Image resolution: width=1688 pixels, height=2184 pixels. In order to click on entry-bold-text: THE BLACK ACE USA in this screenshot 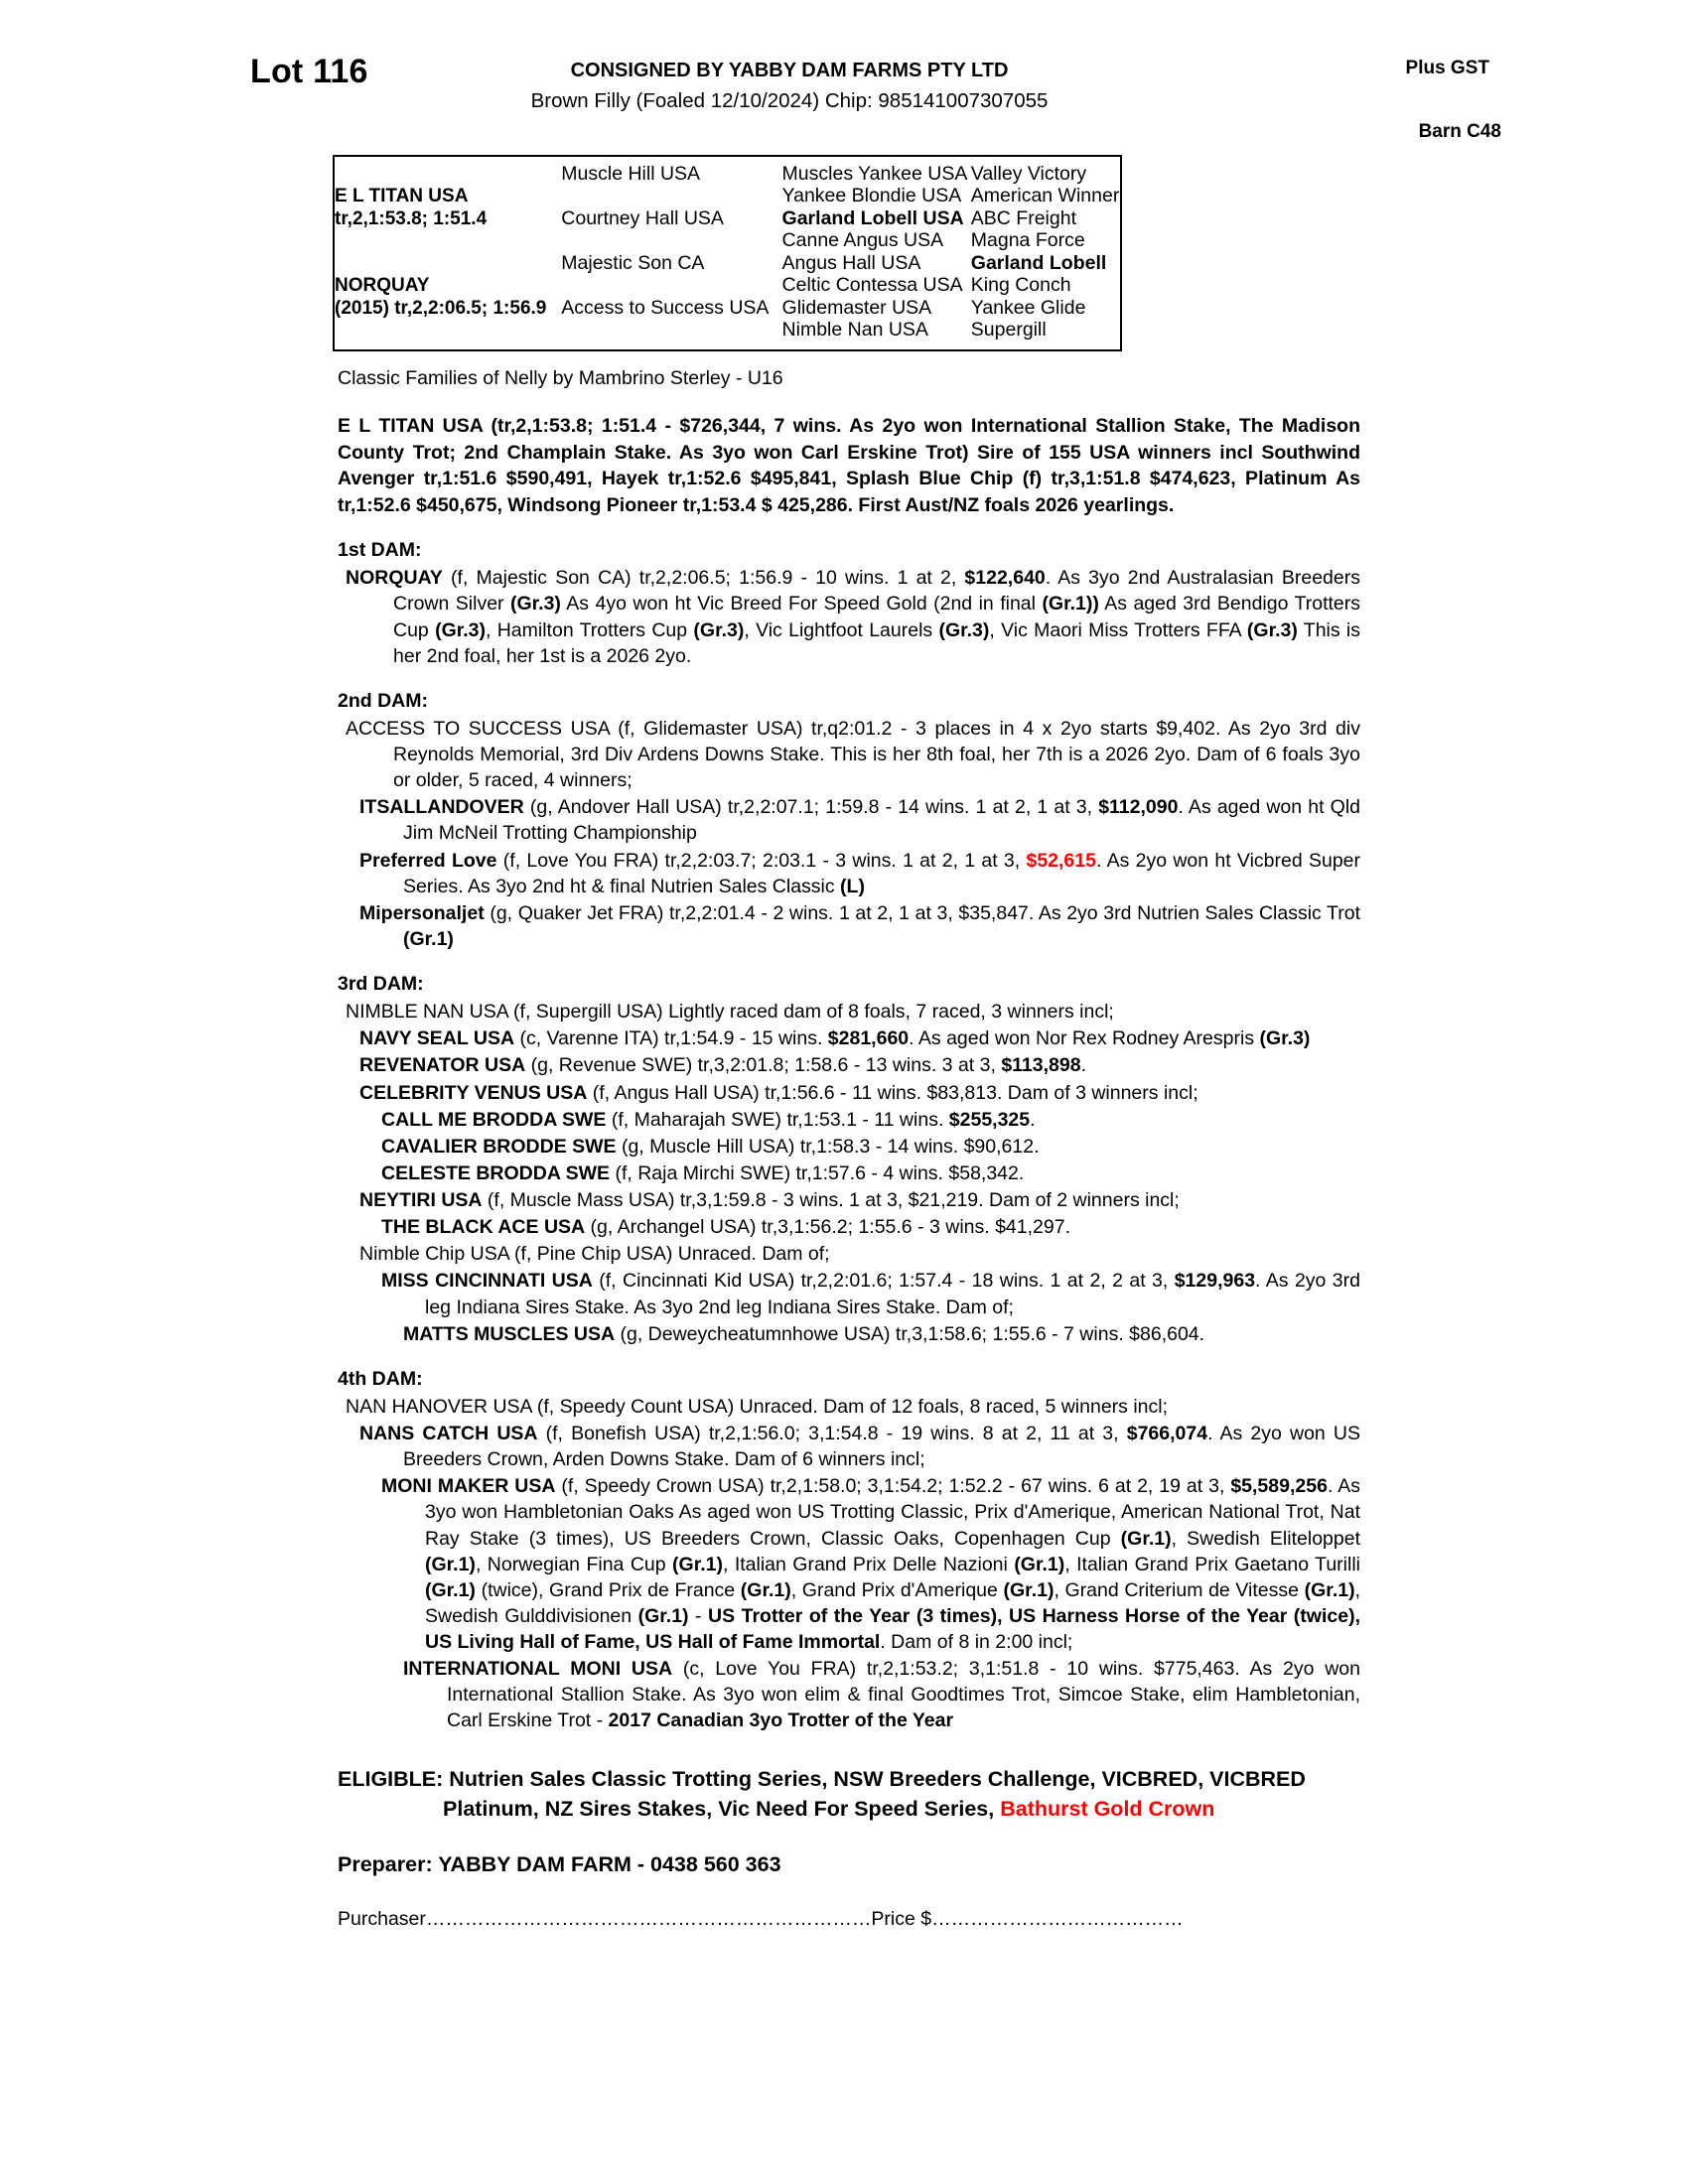, I will do `click(483, 1227)`.